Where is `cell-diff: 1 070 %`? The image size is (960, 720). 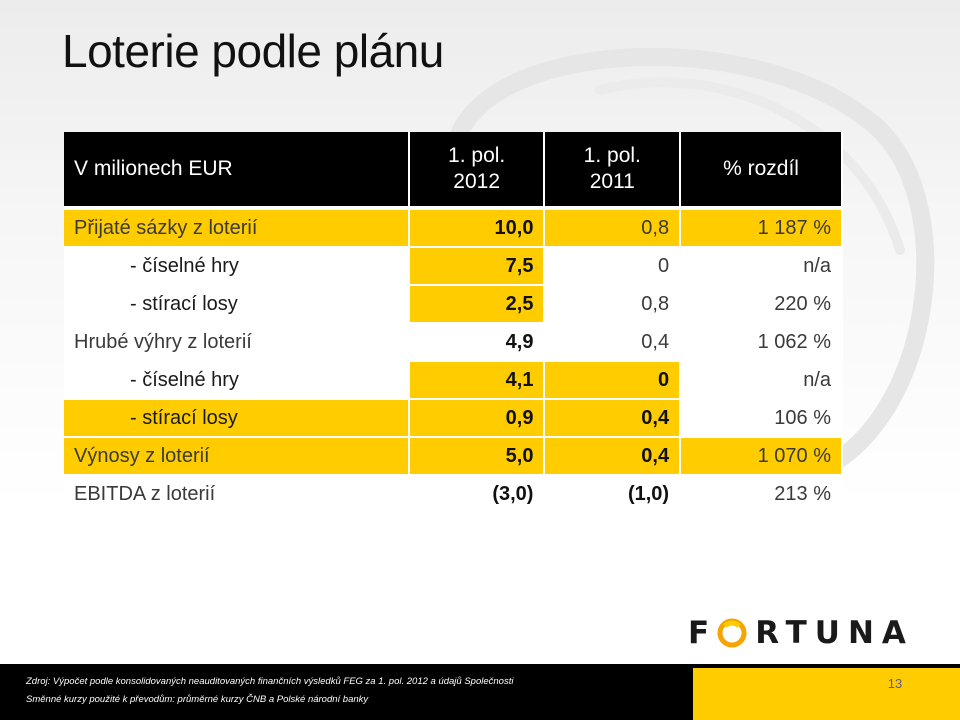
cell-diff: 1 070 % is located at coordinates (762, 457).